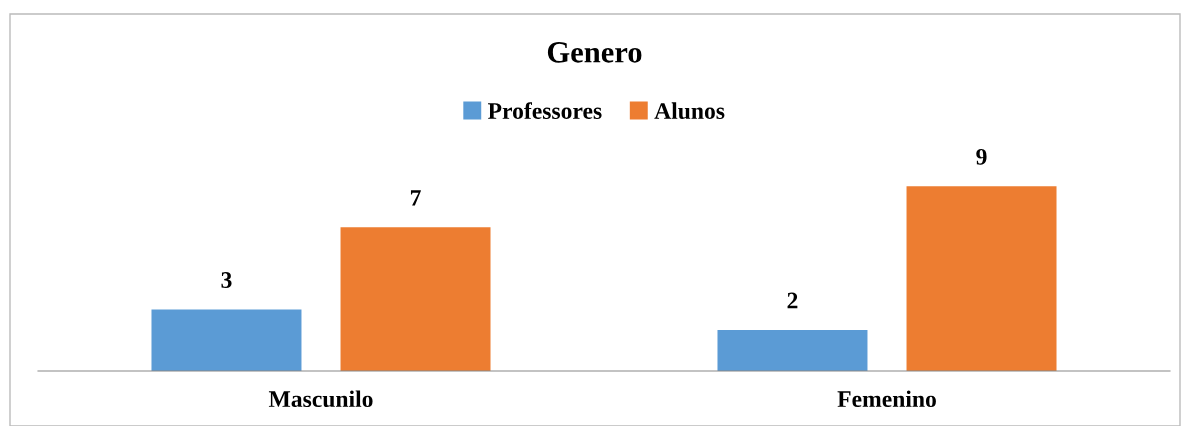  What do you see at coordinates (594, 52) in the screenshot?
I see `chart-title: Genero` at bounding box center [594, 52].